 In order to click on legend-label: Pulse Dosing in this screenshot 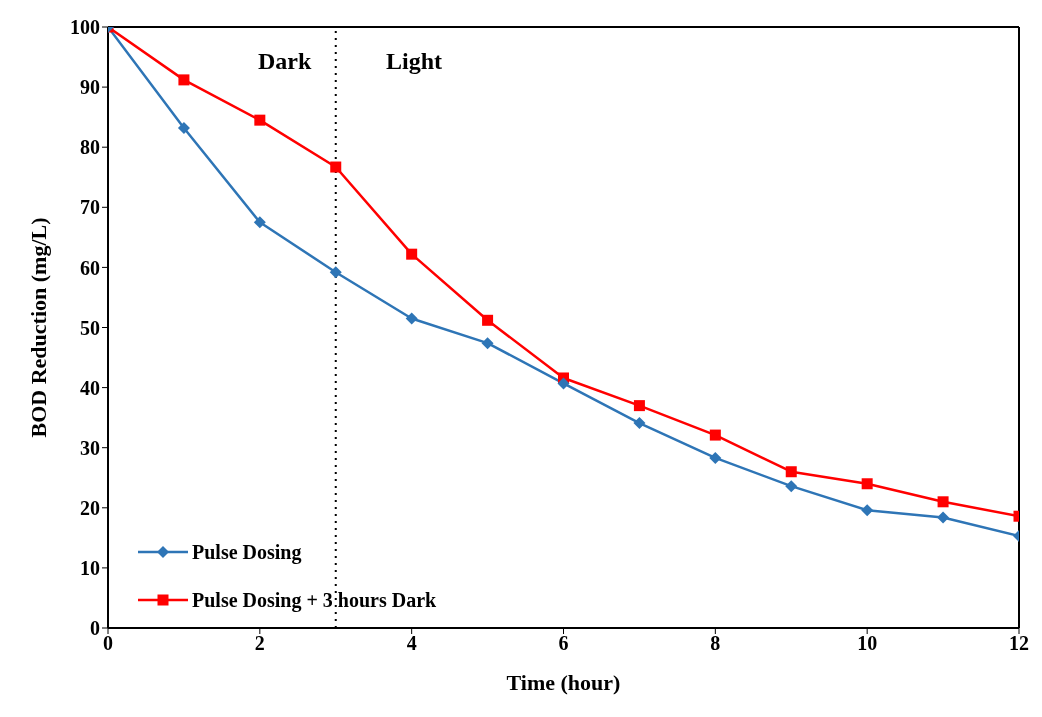, I will do `click(247, 552)`.